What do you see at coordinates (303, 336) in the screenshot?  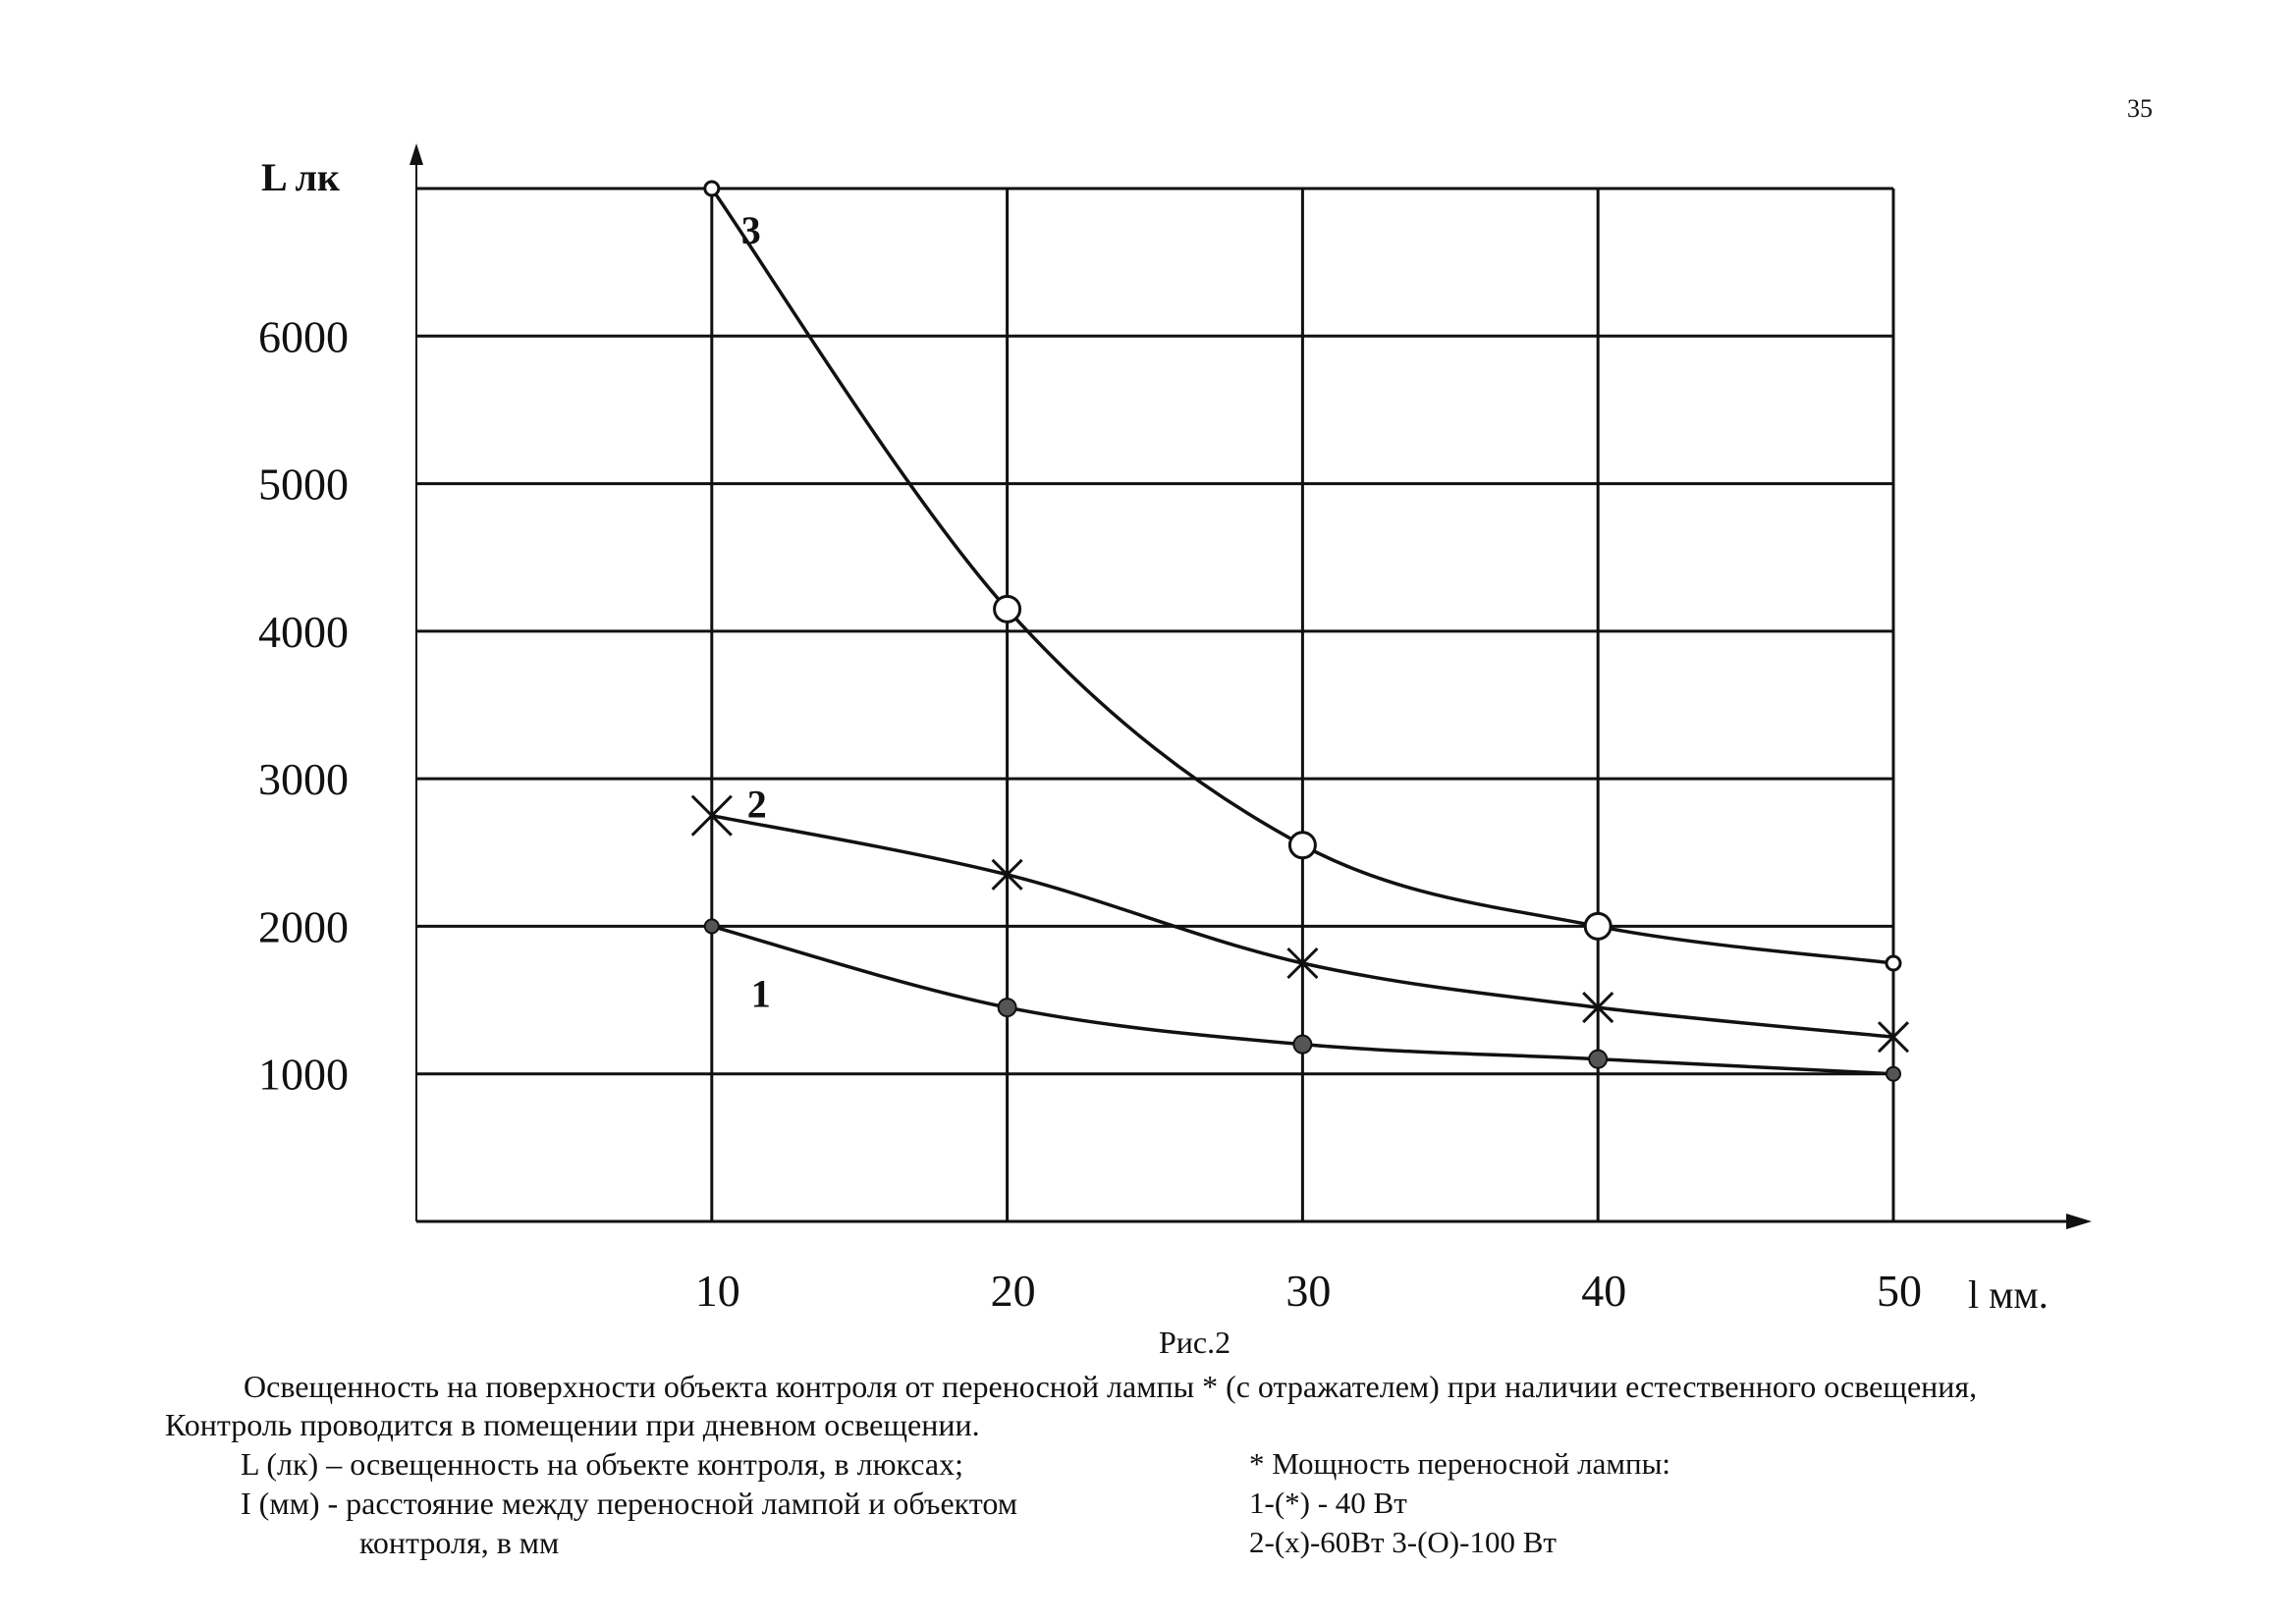 I see `y-tick-label: 6000` at bounding box center [303, 336].